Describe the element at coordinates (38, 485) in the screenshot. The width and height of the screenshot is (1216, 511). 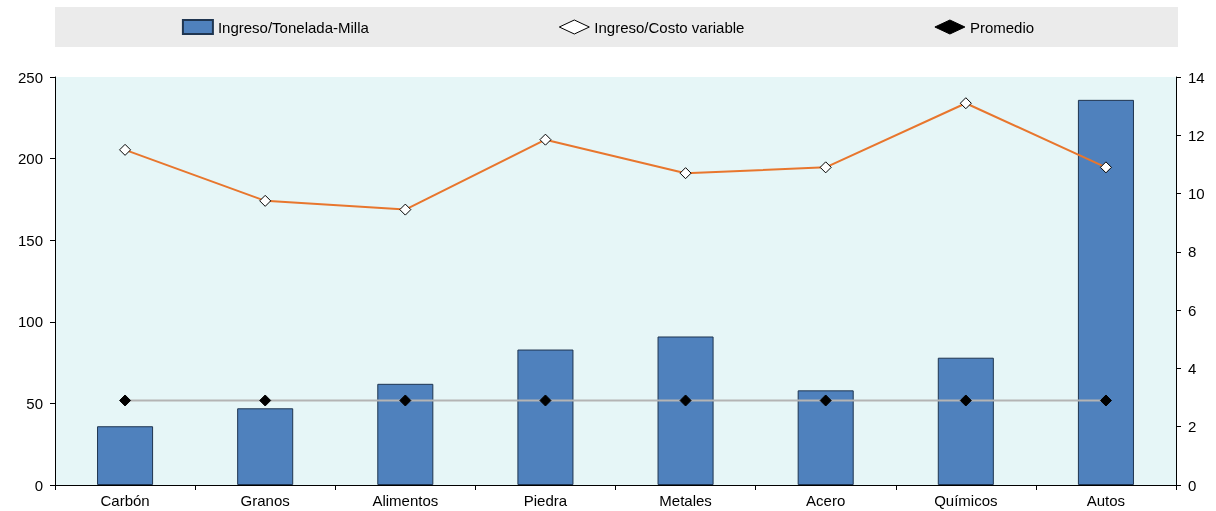
I see `y-tick-label: 0` at that location.